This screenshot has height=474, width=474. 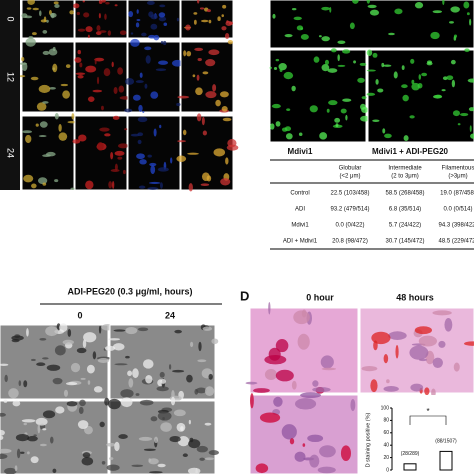 I want to click on table-header: Filamentous, so click(x=458, y=169).